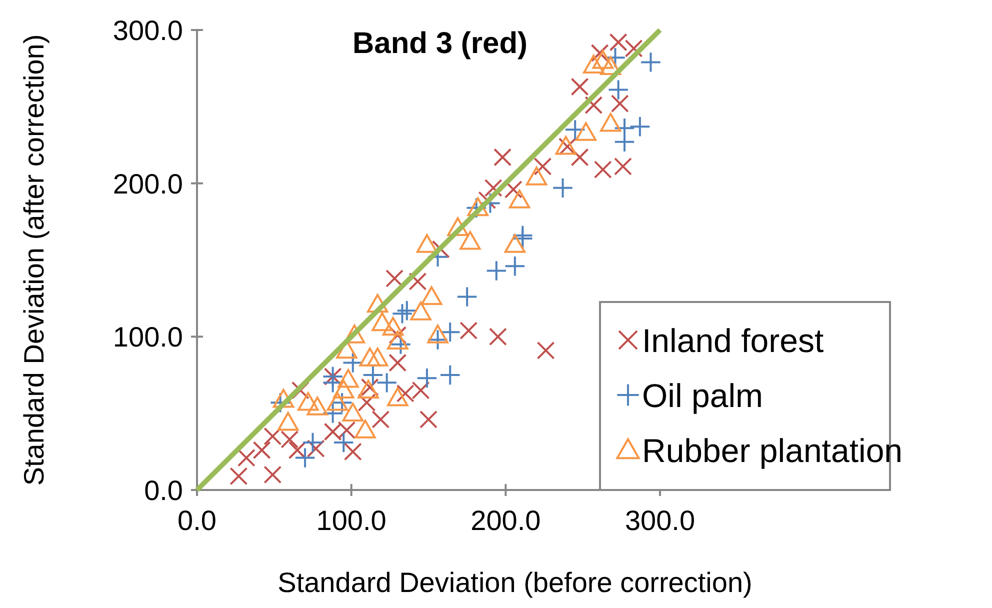 Image resolution: width=992 pixels, height=608 pixels. I want to click on legend-label: Inland forest, so click(733, 340).